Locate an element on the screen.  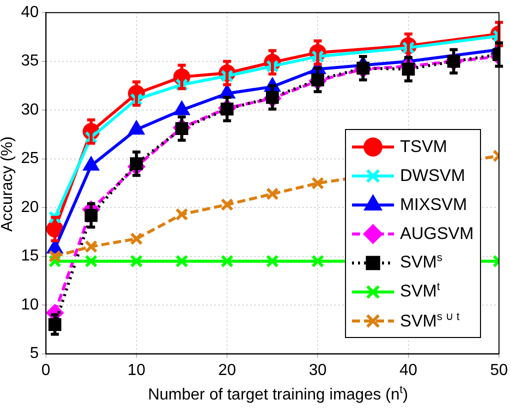
y-axis-title: Accuracy (%) is located at coordinates (8, 184).